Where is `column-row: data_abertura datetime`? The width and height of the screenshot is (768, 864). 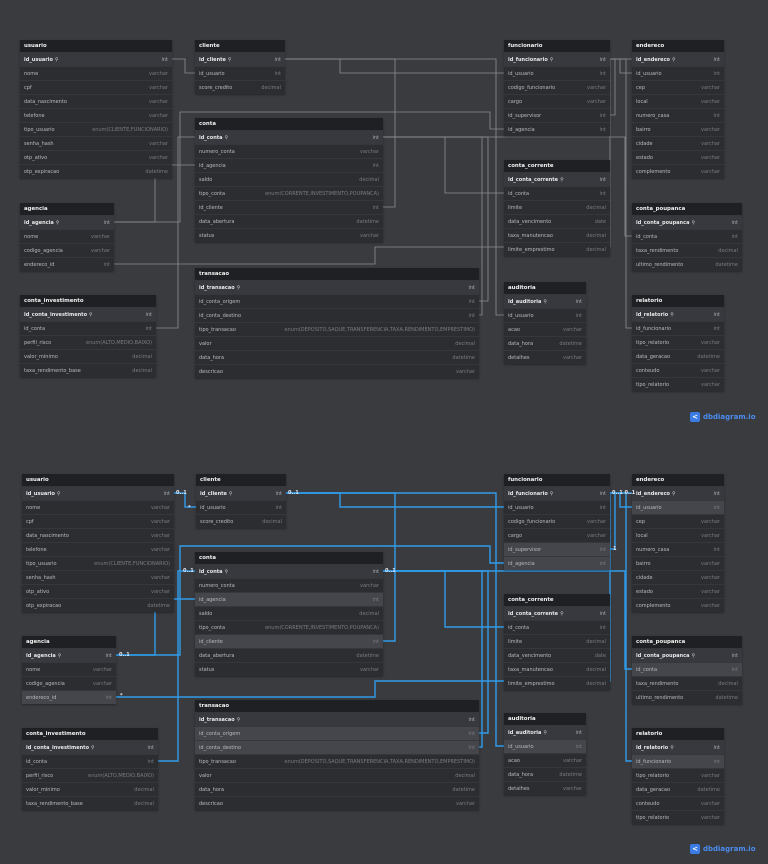
column-row: data_abertura datetime is located at coordinates (289, 221).